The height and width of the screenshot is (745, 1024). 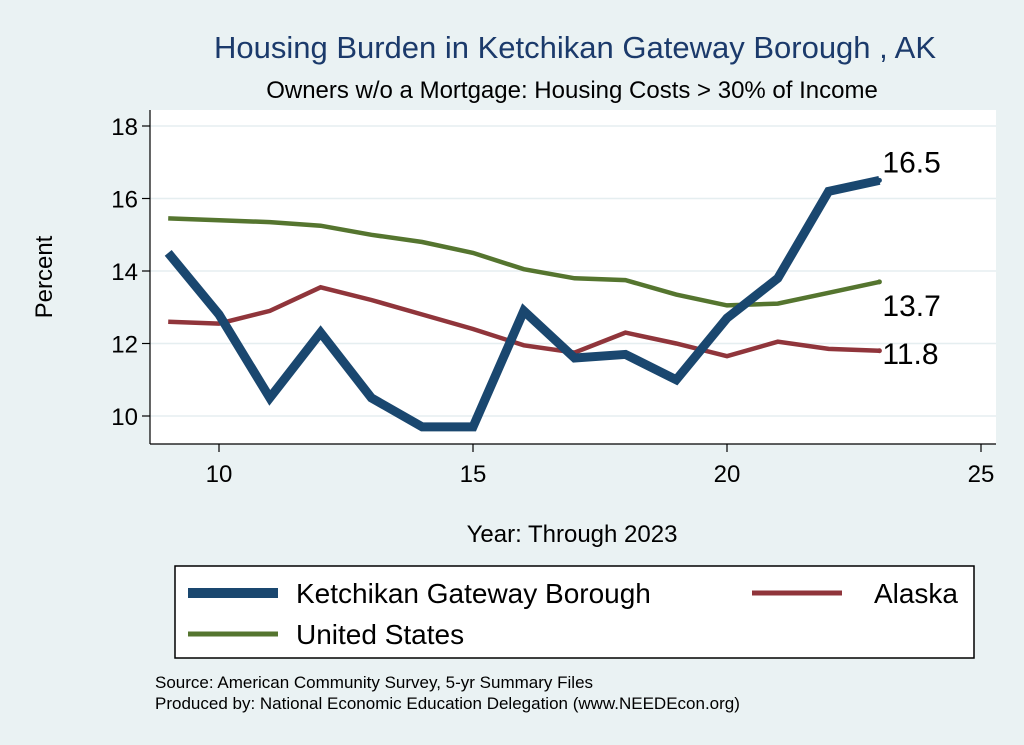 I want to click on end-label-united-states: 13.7, so click(x=911, y=306).